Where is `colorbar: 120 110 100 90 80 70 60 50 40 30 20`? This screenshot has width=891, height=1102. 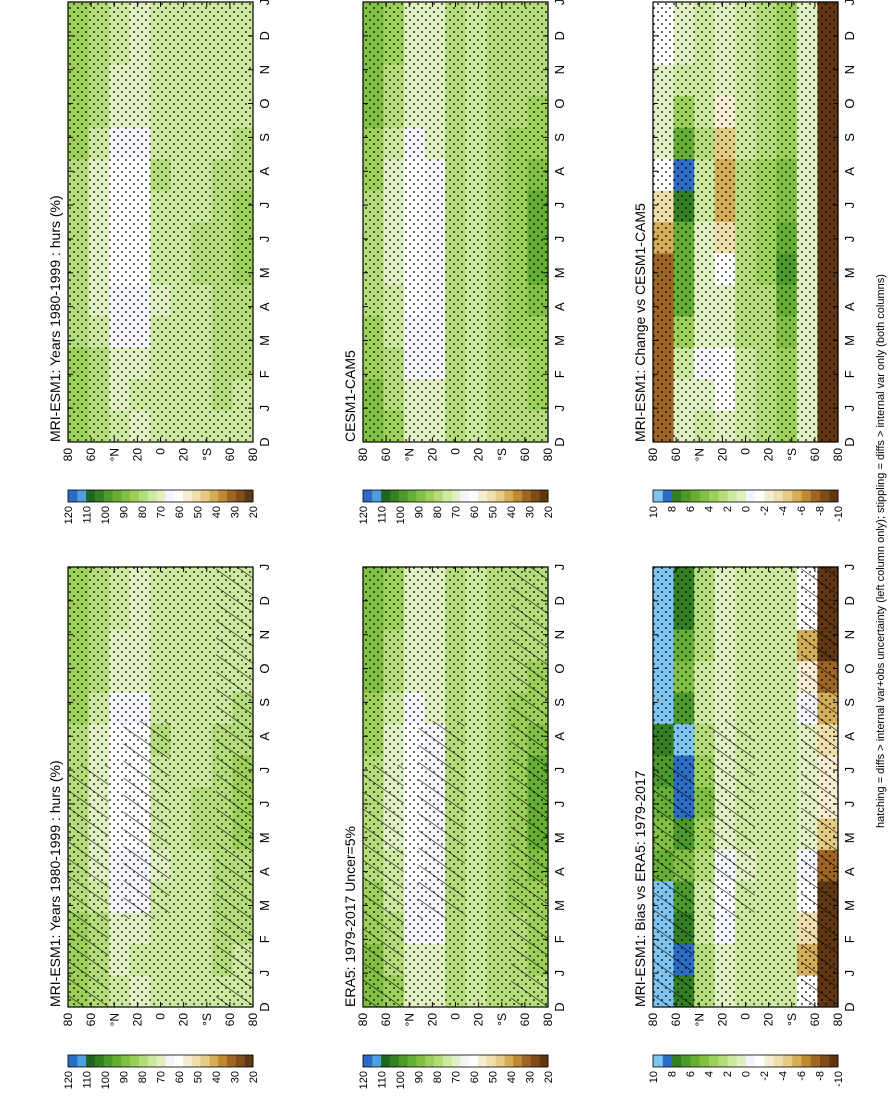
colorbar: 120 110 100 90 80 70 60 50 40 30 20 is located at coordinates (161, 1071).